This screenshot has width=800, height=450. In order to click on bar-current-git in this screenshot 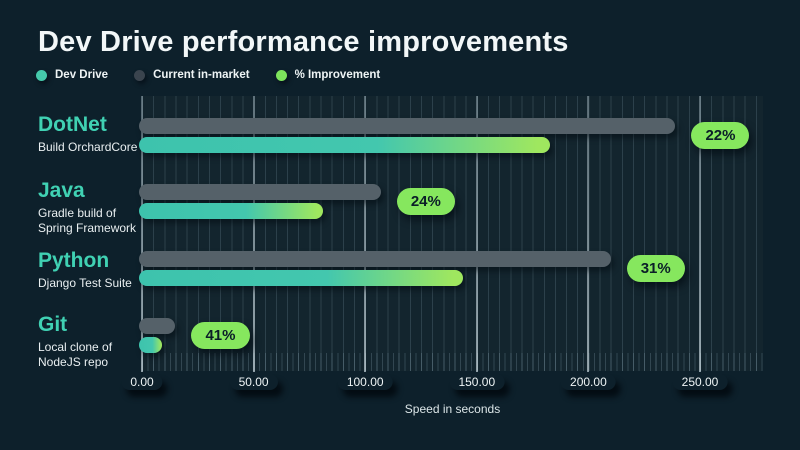, I will do `click(157, 326)`.